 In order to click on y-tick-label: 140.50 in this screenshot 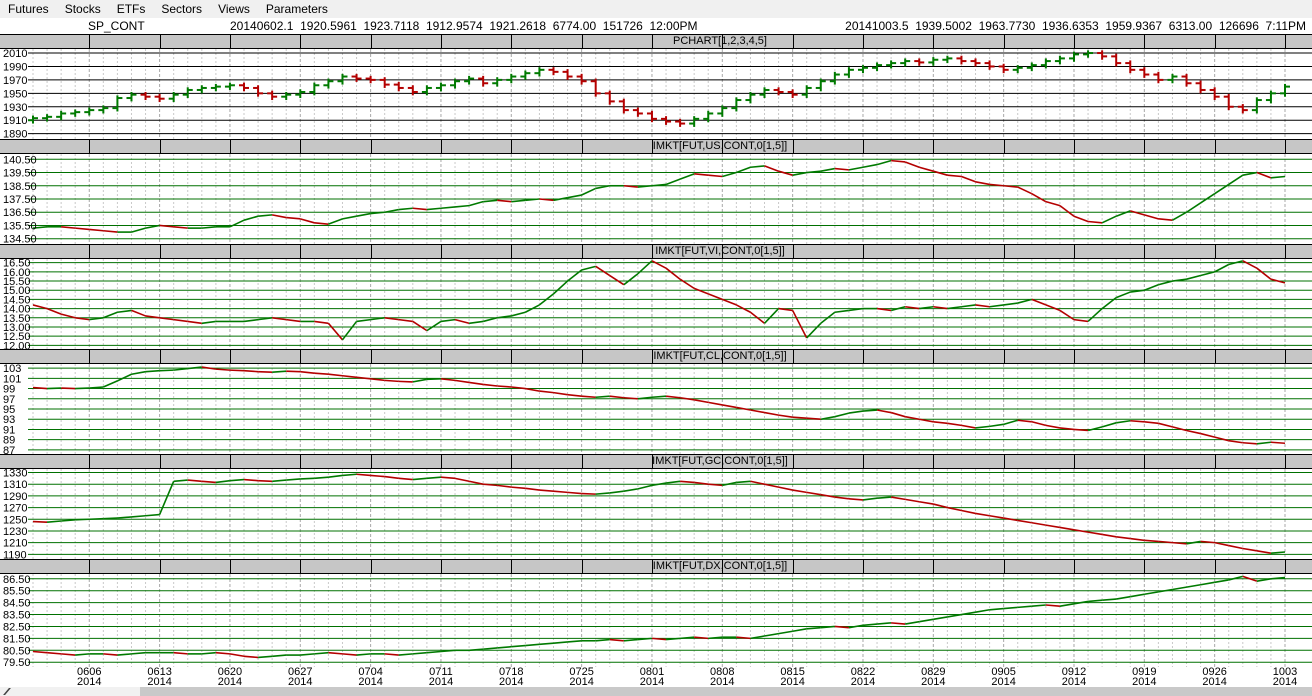, I will do `click(20, 160)`.